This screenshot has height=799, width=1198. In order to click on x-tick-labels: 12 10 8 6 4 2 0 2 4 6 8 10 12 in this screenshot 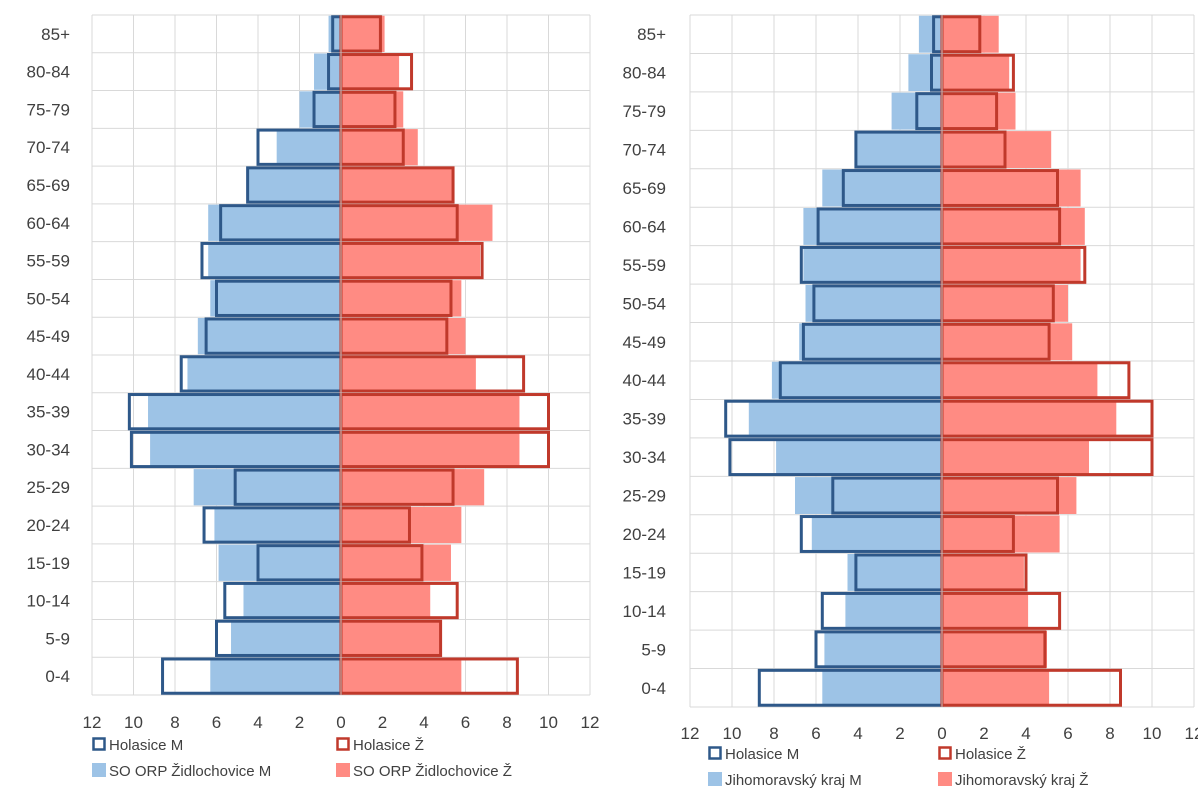, I will do `click(341, 722)`.